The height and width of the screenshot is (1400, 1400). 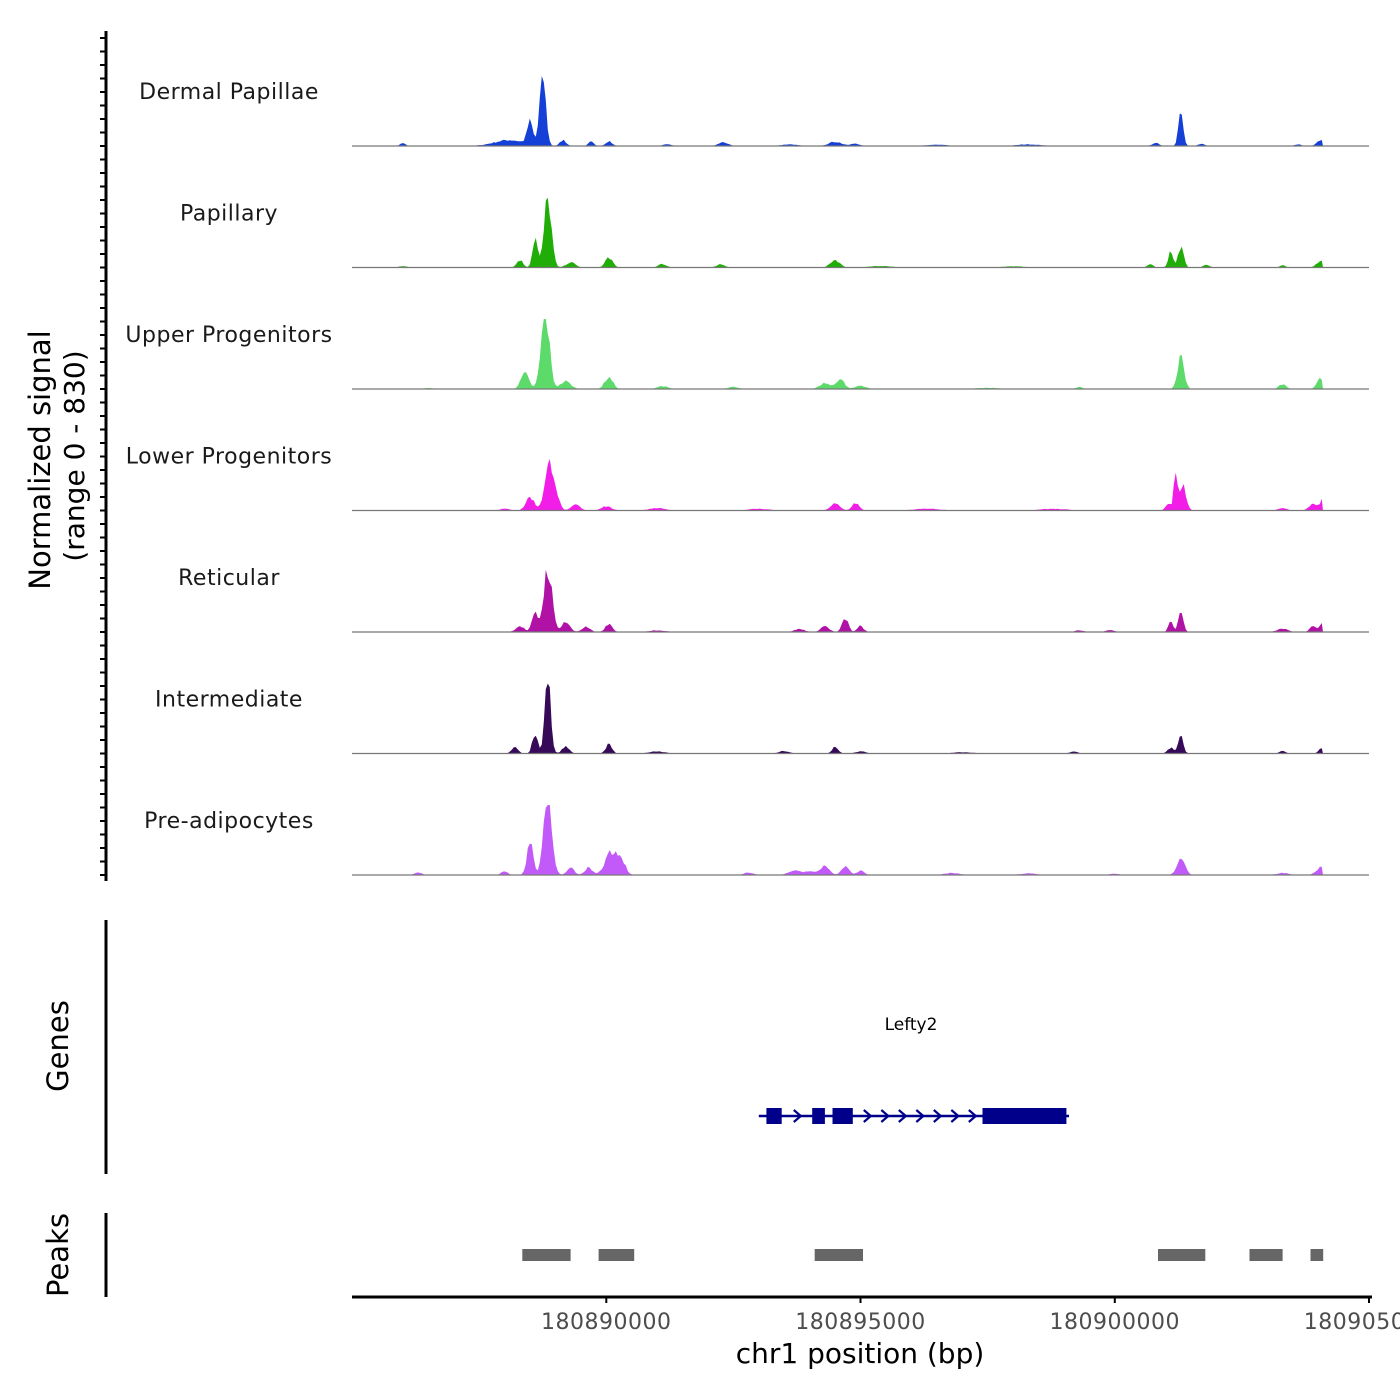 I want to click on x-axis-label: chr1 position (bp), so click(x=860, y=1353).